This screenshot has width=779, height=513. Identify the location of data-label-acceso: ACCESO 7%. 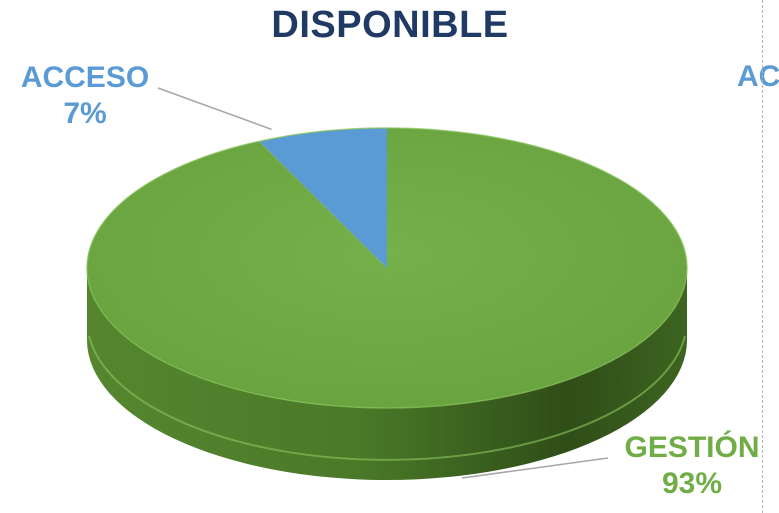
(85, 96).